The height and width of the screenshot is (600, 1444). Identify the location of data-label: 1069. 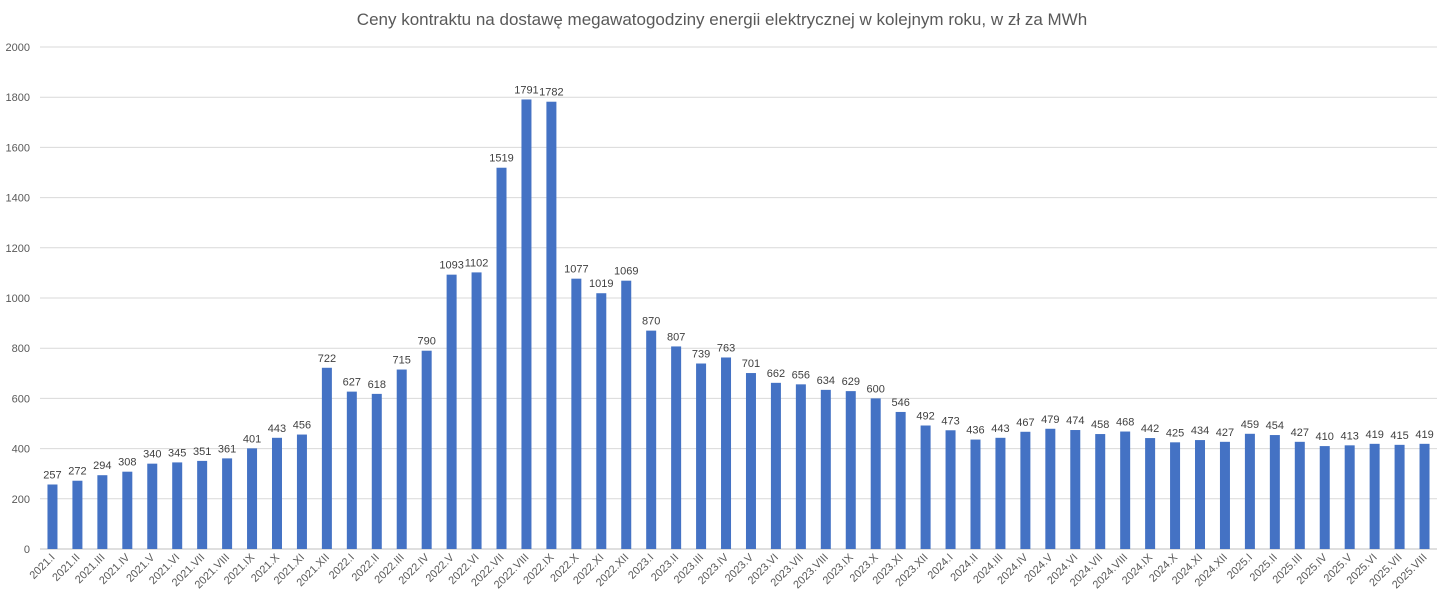
(626, 272).